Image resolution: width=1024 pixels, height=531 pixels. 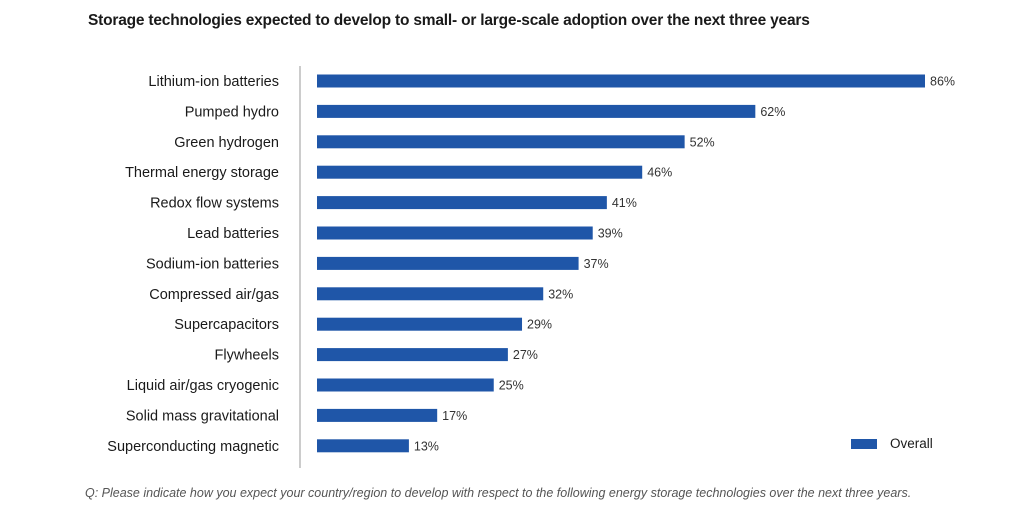 What do you see at coordinates (212, 264) in the screenshot?
I see `category-label: Sodium-ion batteries` at bounding box center [212, 264].